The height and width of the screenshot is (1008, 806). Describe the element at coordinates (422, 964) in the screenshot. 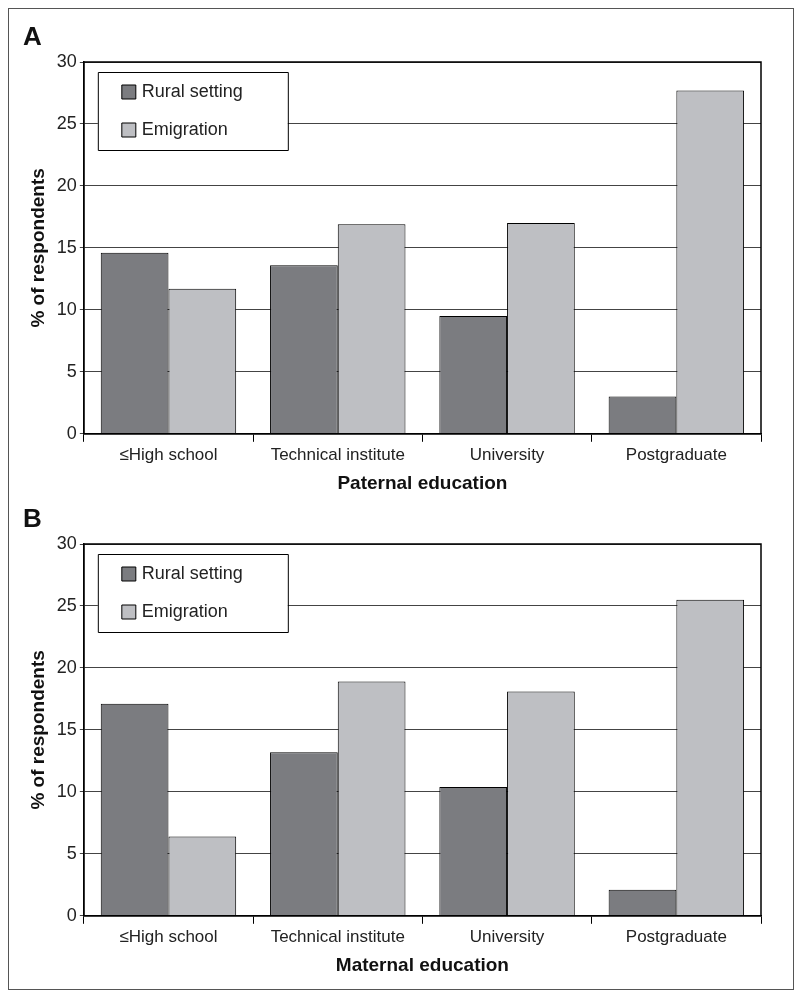

I see `x-axis-title: Maternal education` at that location.